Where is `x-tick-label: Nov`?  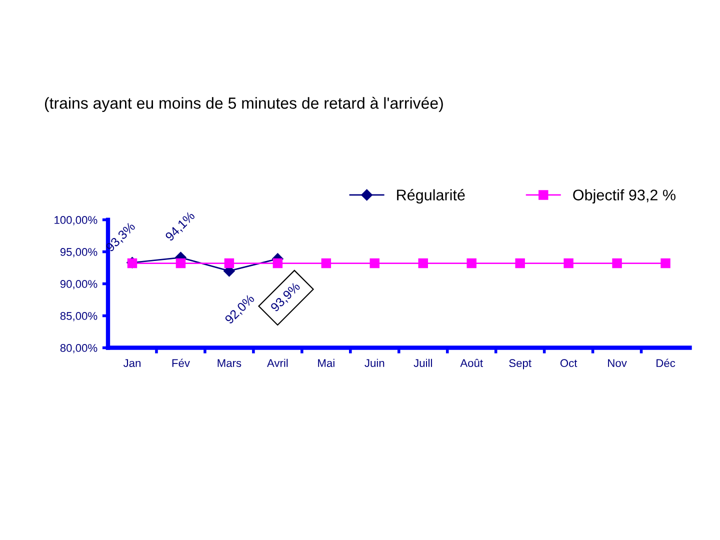
x-tick-label: Nov is located at coordinates (617, 363).